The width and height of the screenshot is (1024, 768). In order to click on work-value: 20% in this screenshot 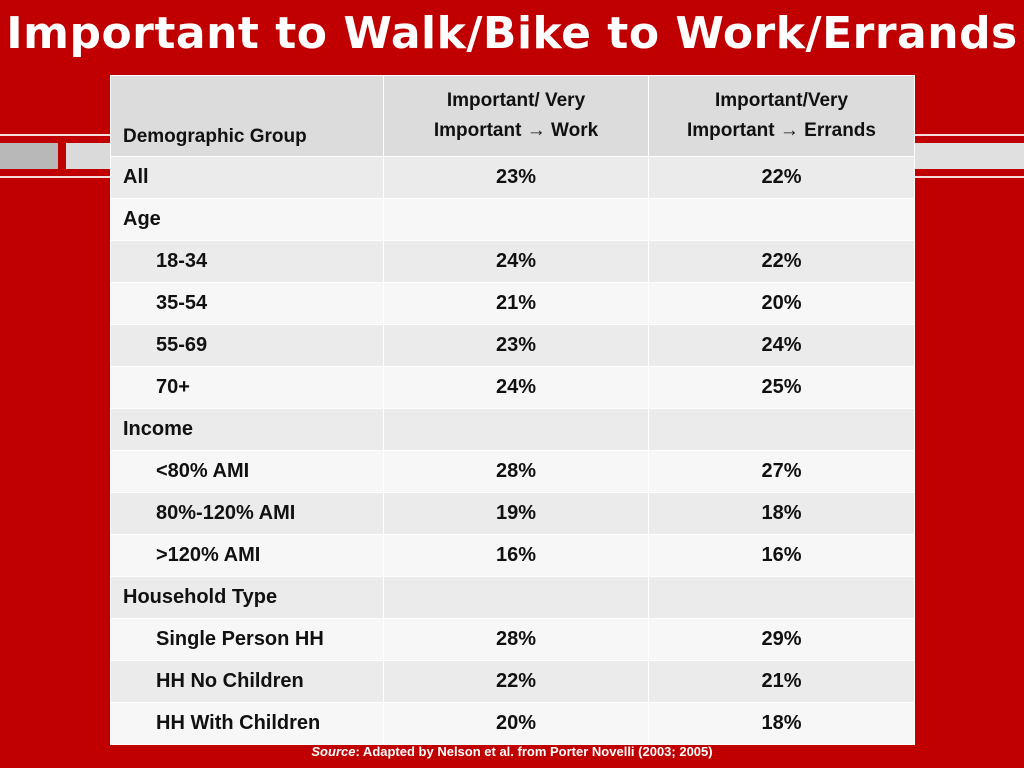, I will do `click(516, 723)`.